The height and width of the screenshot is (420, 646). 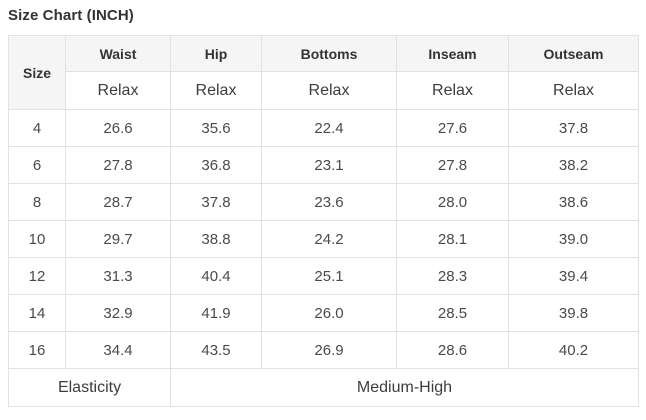 I want to click on outseam-value: 38.6, so click(x=573, y=202).